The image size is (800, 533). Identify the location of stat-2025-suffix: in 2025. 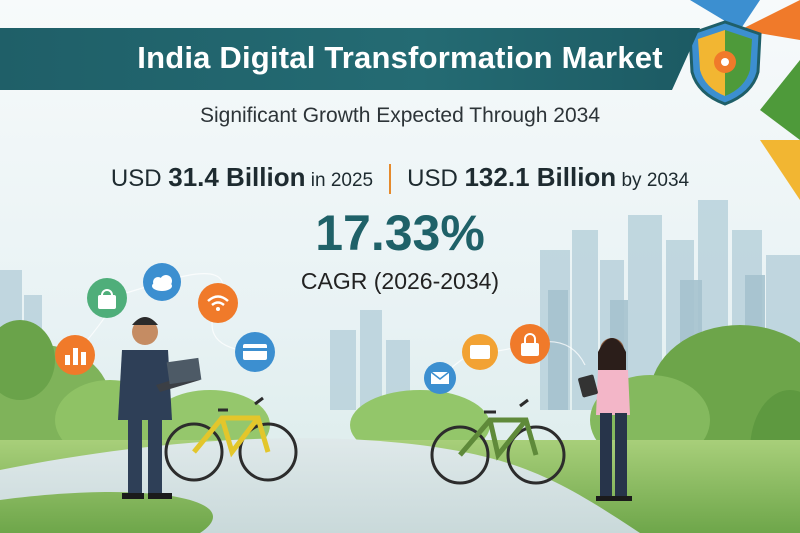
(339, 180).